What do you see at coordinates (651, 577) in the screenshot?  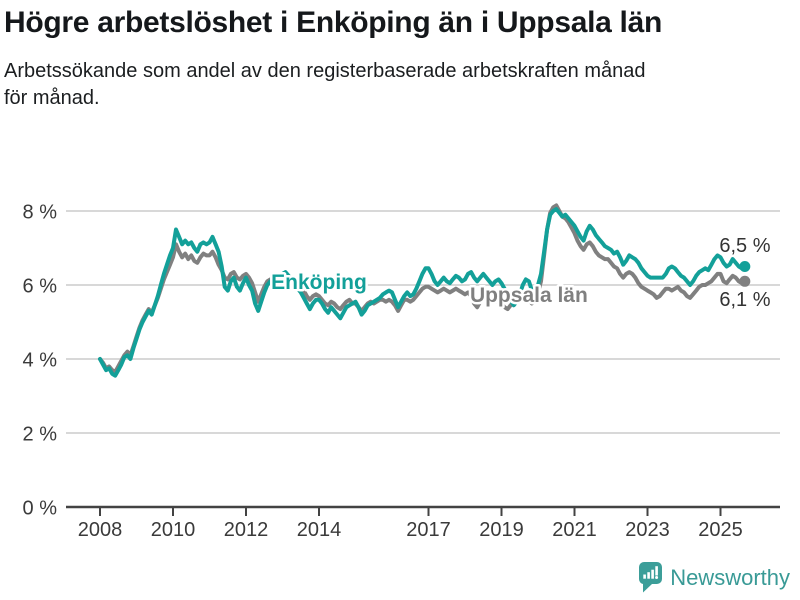 I see `newsworthy-logo-icon` at bounding box center [651, 577].